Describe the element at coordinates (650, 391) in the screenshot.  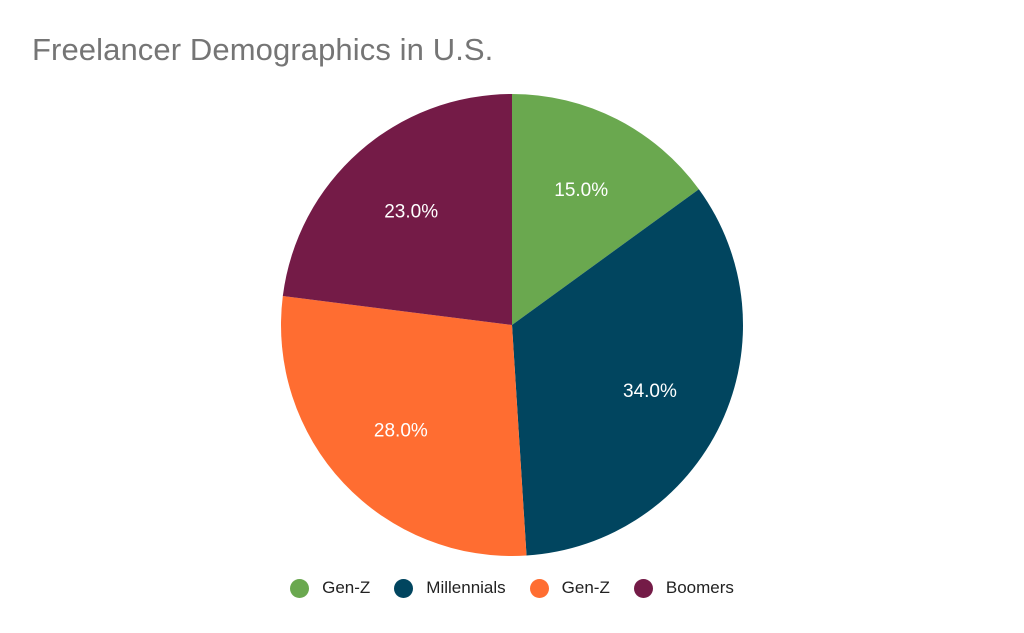
I see `slice-value-label: 34.0%` at that location.